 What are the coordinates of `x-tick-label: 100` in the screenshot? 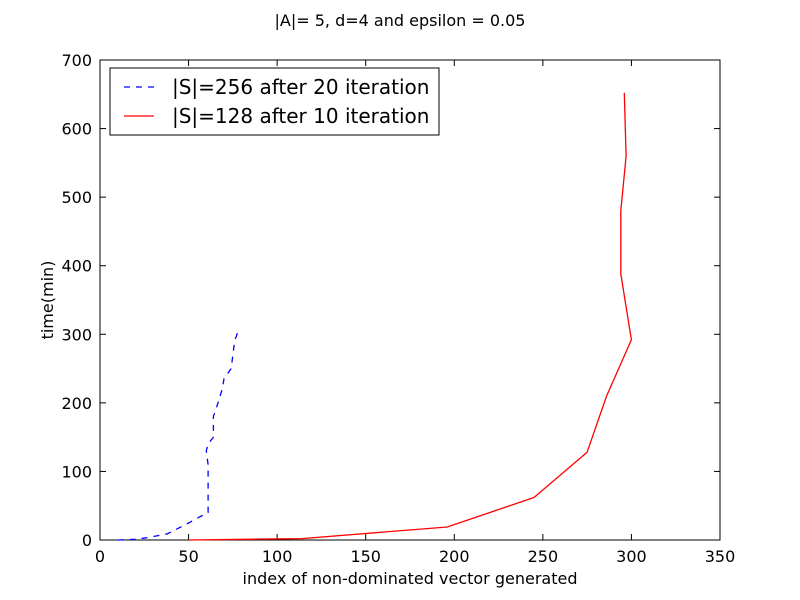 It's located at (277, 556).